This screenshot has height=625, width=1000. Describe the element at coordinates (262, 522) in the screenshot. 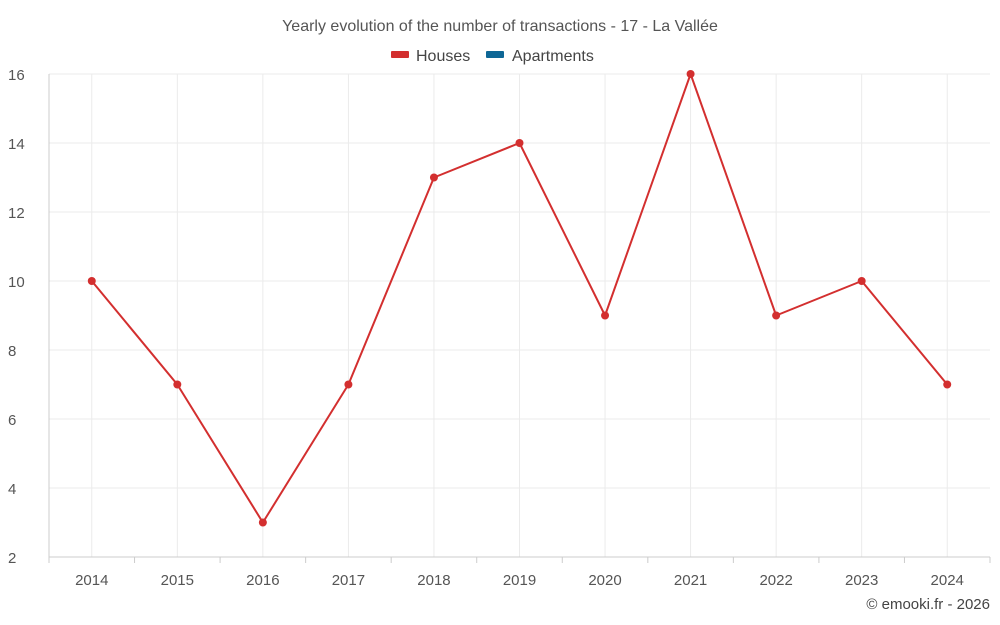

I see `data-point-houses-2016` at that location.